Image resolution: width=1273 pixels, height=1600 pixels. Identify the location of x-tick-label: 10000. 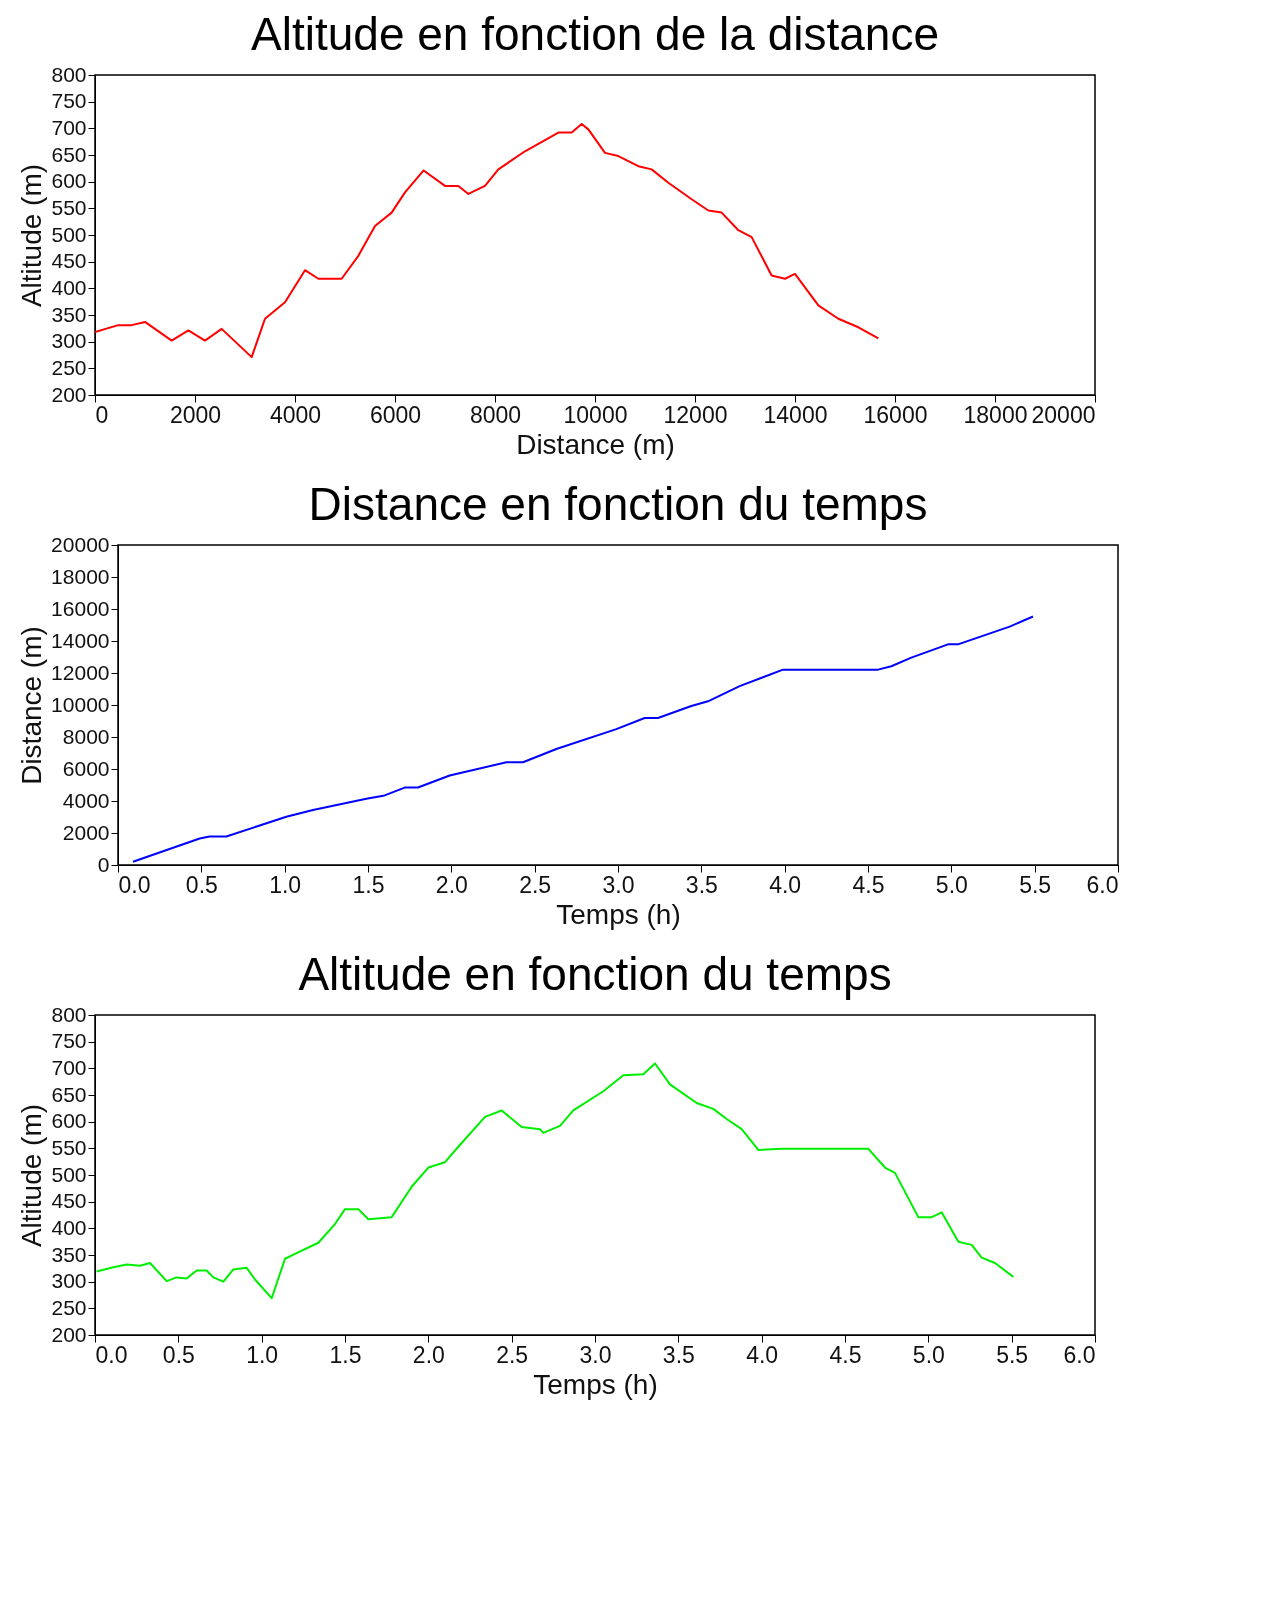
(595, 414).